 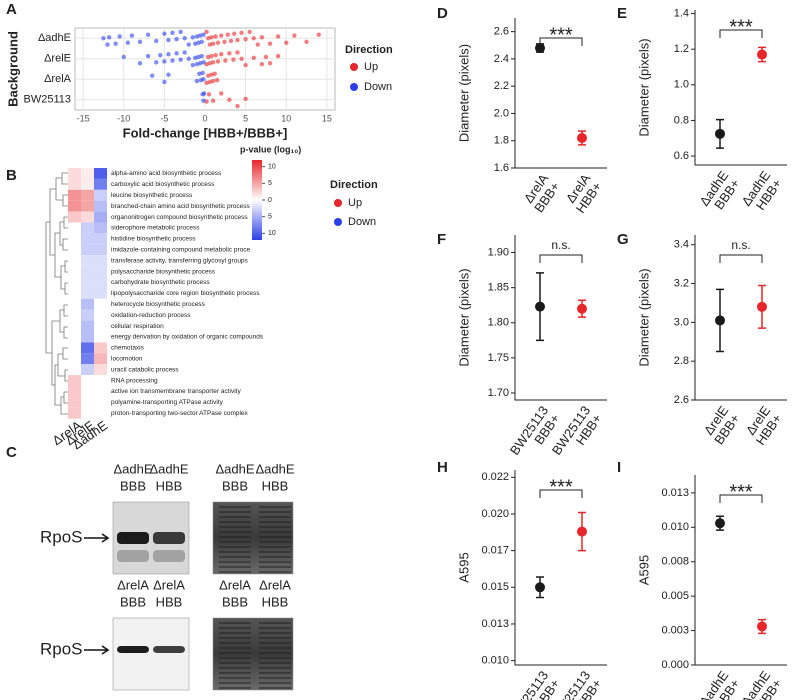 What do you see at coordinates (97, 538) in the screenshot?
I see `band-arrow` at bounding box center [97, 538].